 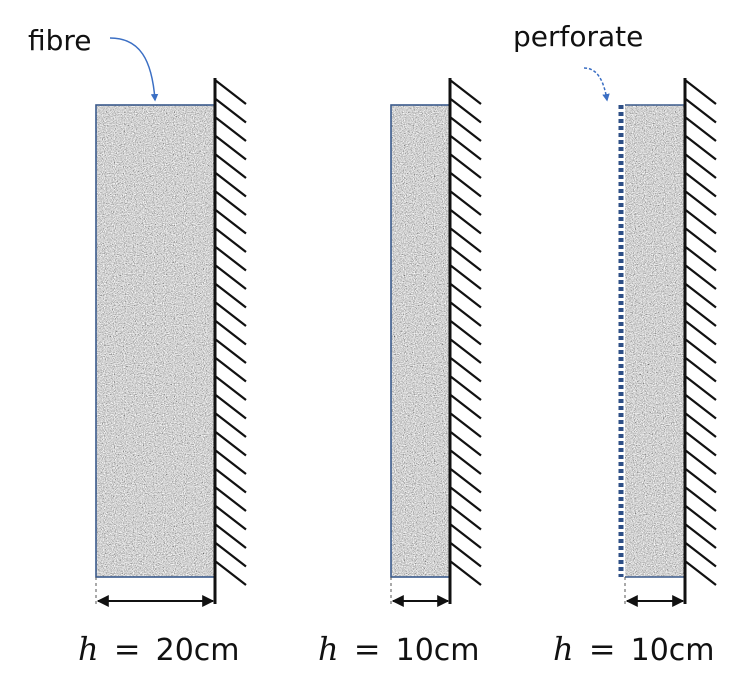 What do you see at coordinates (198, 650) in the screenshot?
I see `caption-value: 20cm` at bounding box center [198, 650].